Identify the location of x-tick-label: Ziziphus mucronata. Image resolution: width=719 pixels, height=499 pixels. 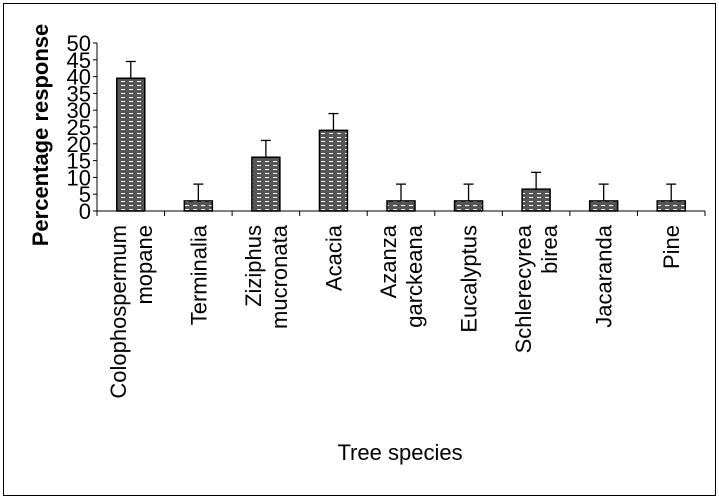
(266, 276).